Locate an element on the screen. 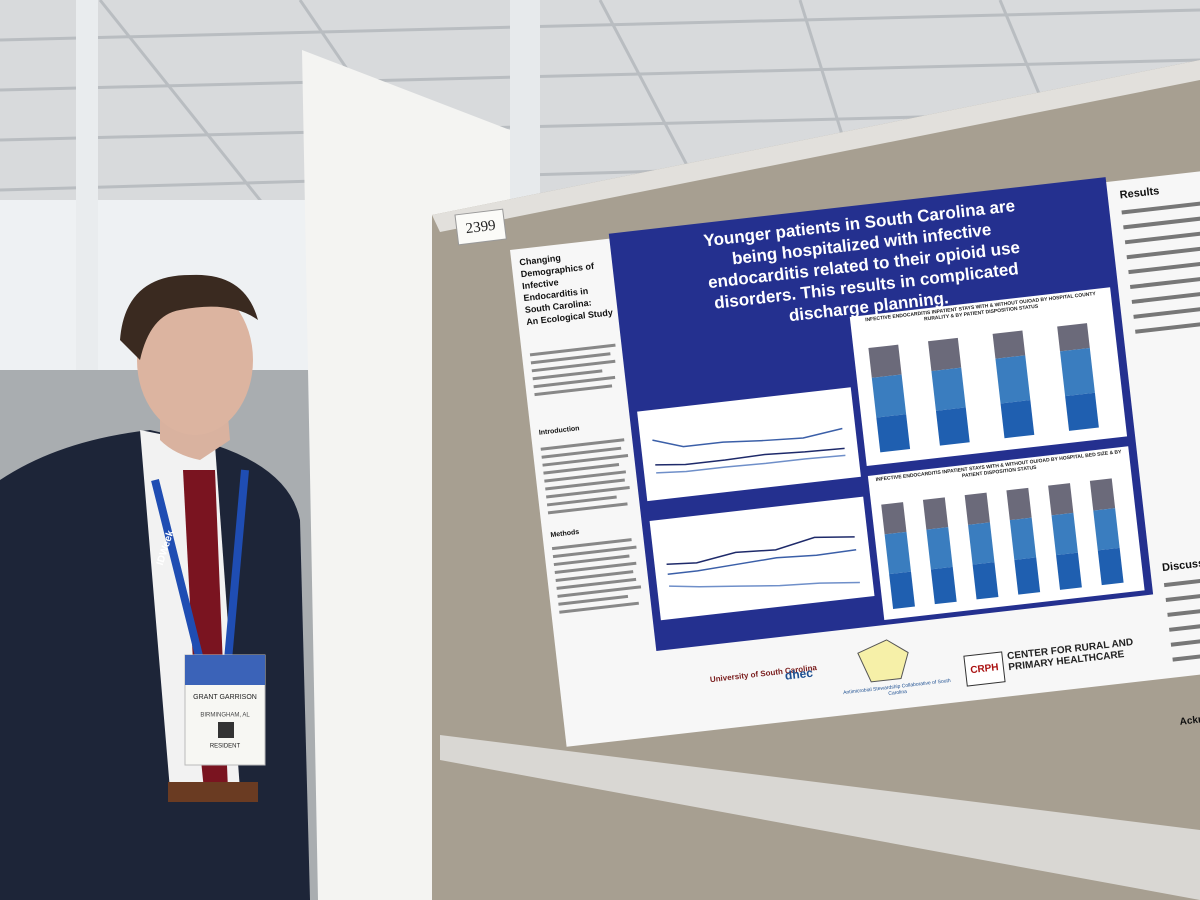 This screenshot has height=900, width=1200. poster-title-line: Infective is located at coordinates (540, 284).